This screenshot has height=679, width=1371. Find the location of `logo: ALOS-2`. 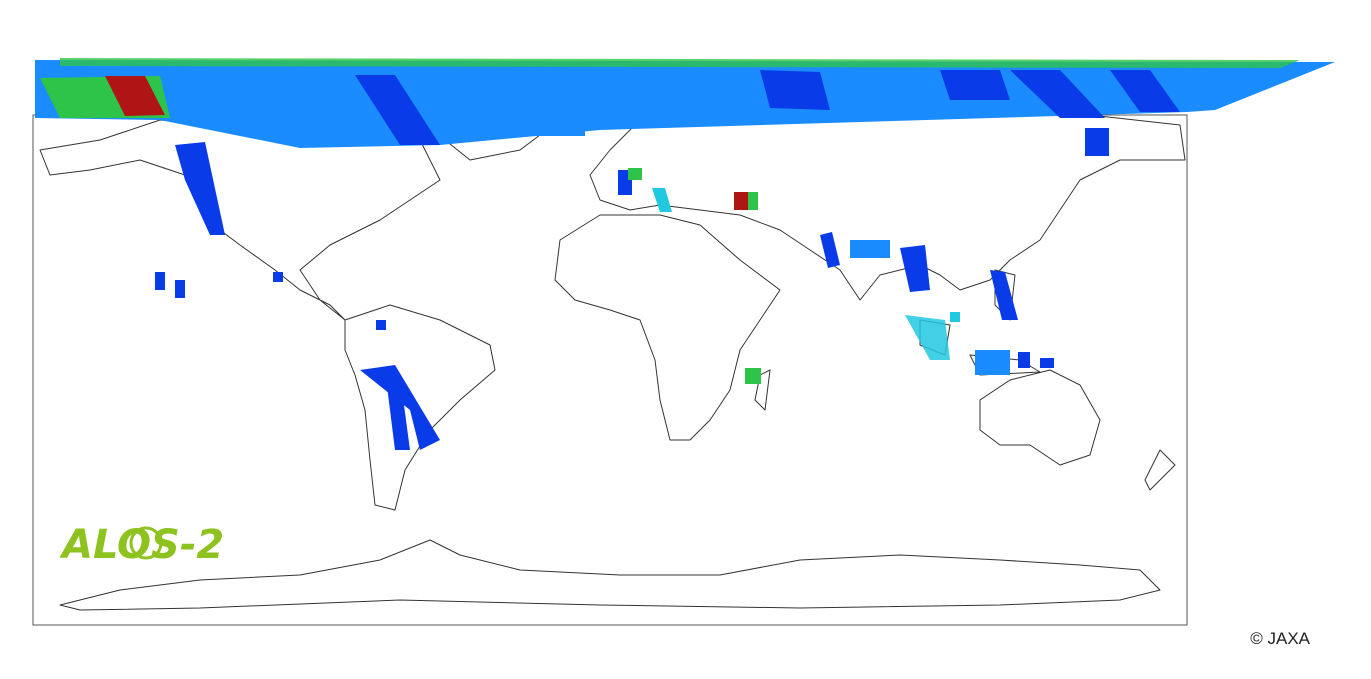

logo: ALOS-2 is located at coordinates (141, 545).